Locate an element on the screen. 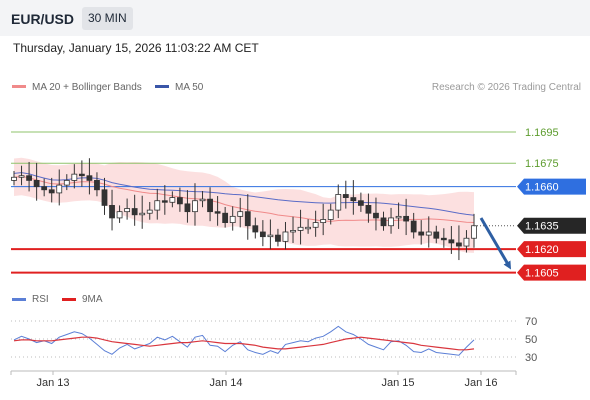 Image resolution: width=590 pixels, height=400 pixels. x-axis: Jan 13 Jan 14 Jan 15 Jan 16 is located at coordinates (263, 380).